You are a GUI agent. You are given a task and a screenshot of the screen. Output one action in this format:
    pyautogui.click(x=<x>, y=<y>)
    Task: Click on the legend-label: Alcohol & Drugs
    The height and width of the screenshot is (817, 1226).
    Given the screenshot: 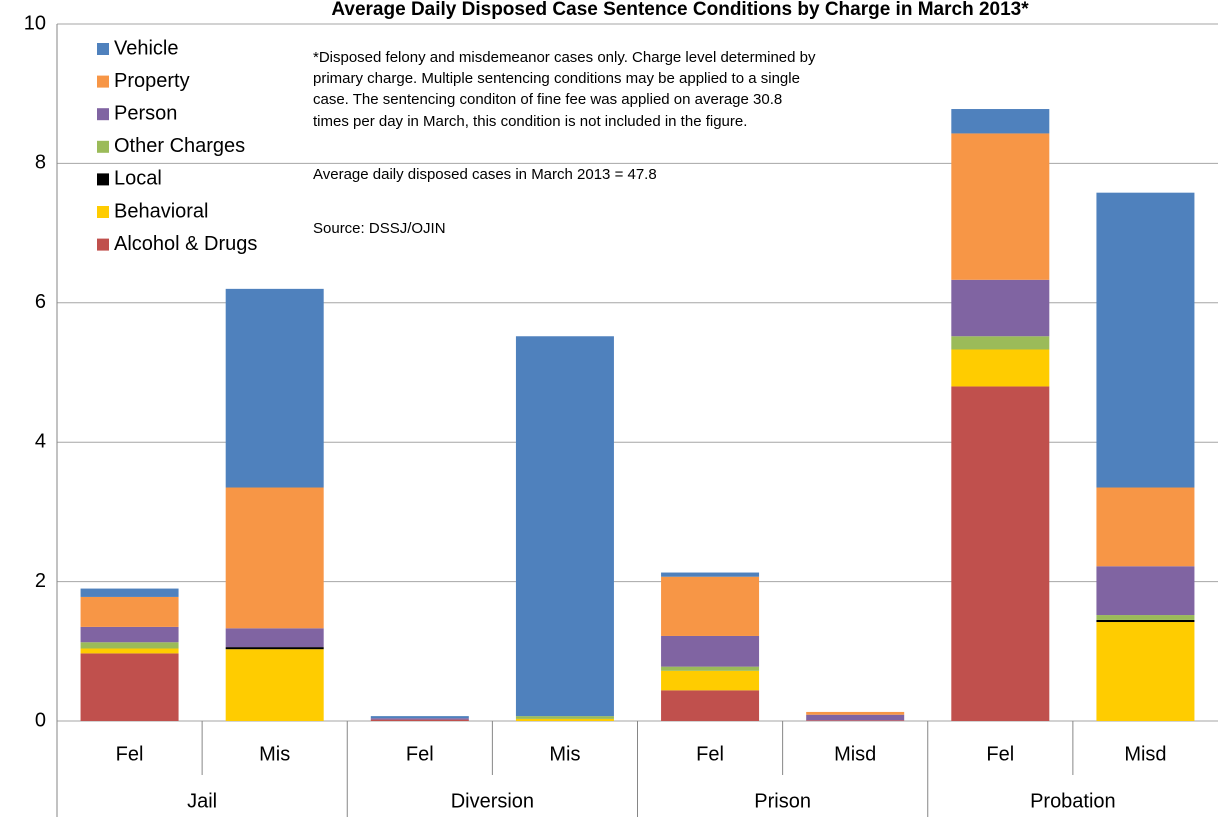 What is the action you would take?
    pyautogui.click(x=185, y=244)
    